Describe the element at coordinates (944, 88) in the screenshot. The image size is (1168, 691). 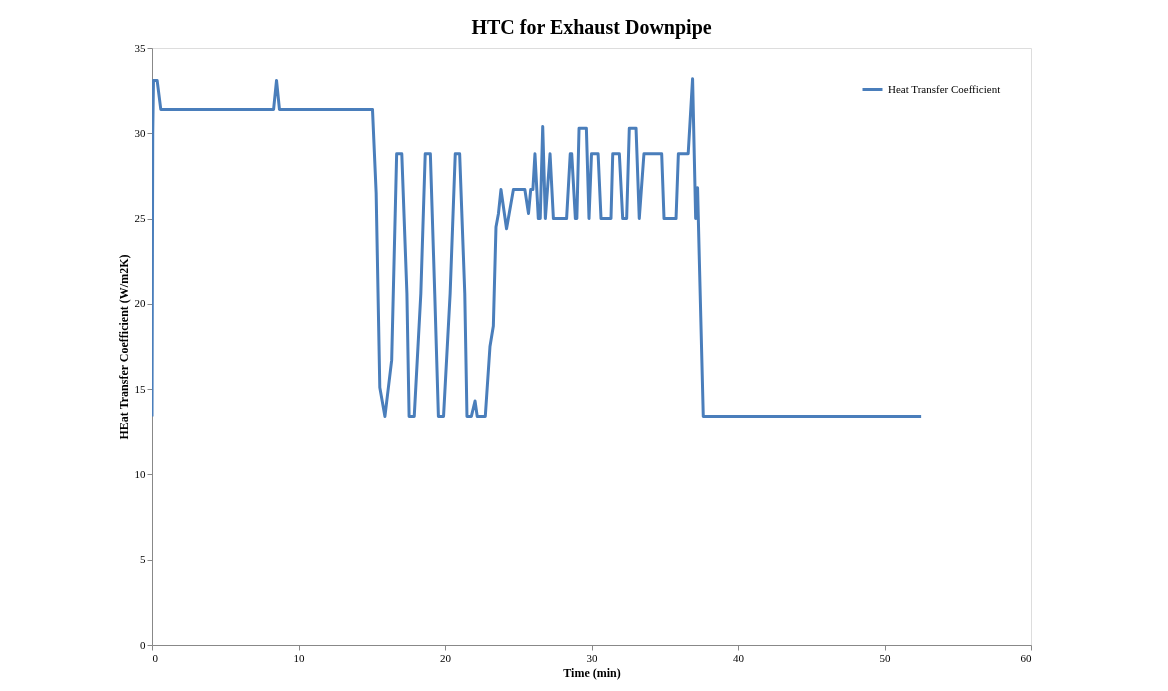
I see `legend-label: Heat Transfer Coefficient` at that location.